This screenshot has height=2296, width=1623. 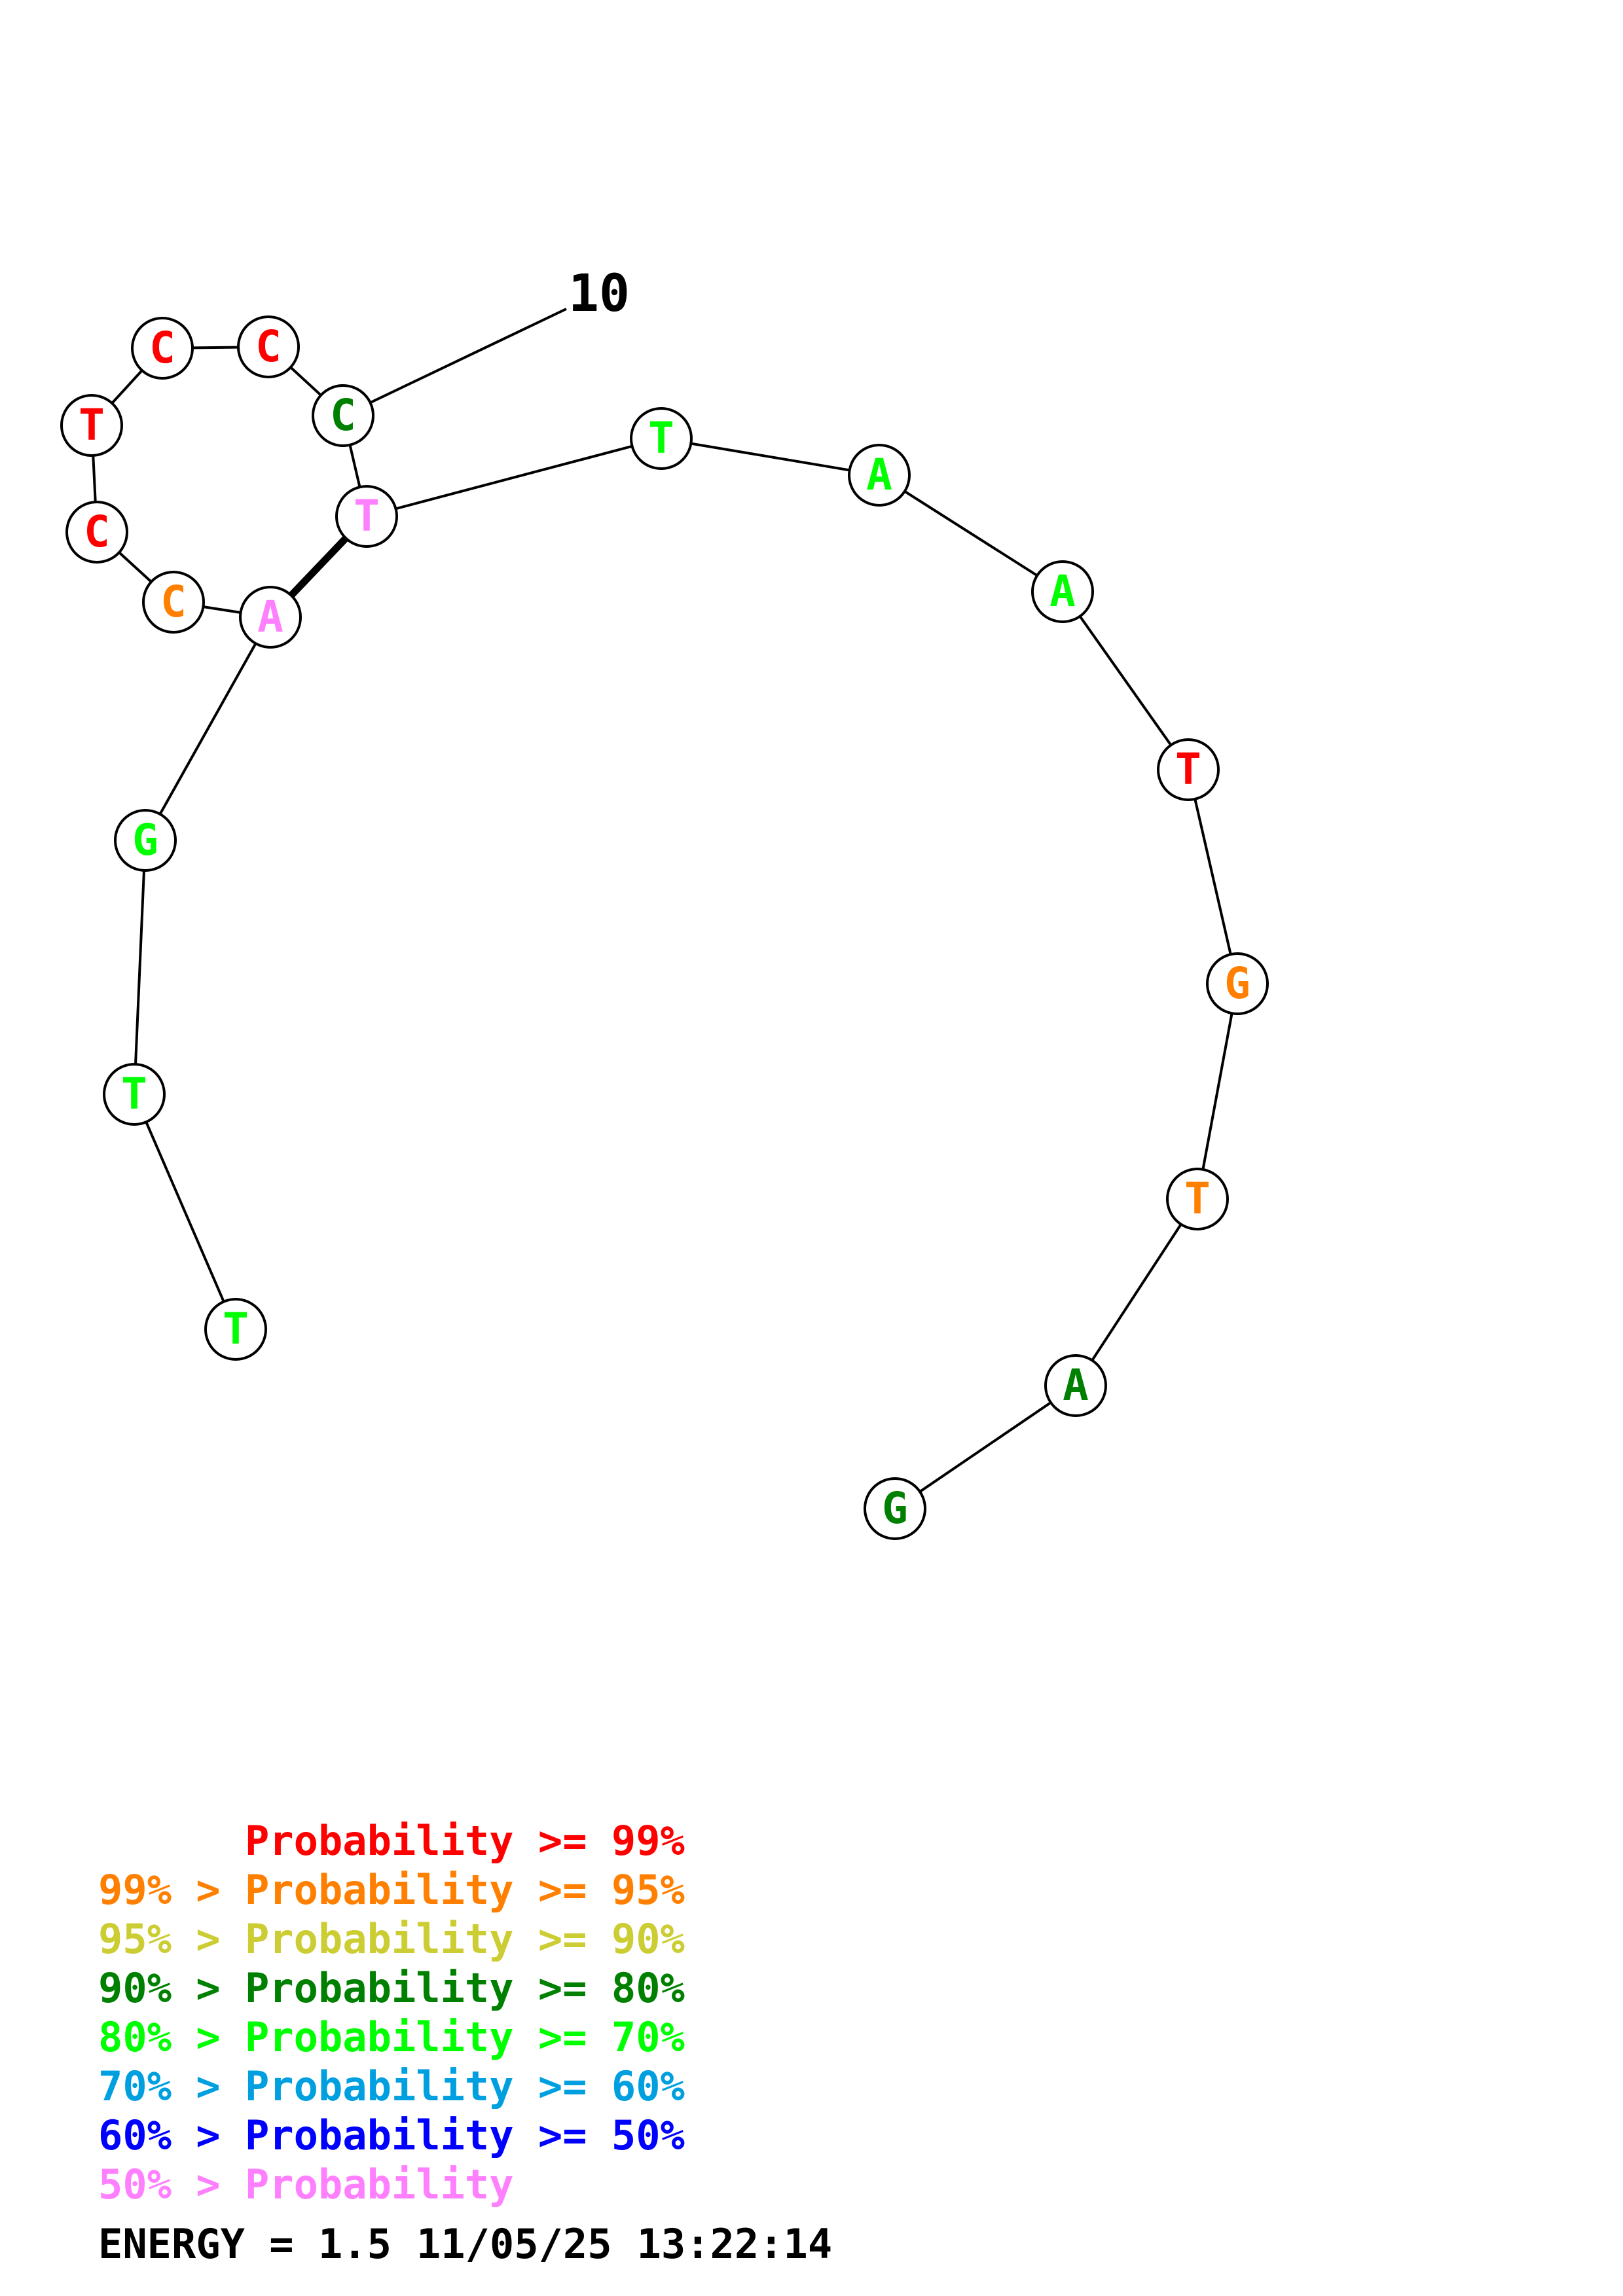 I want to click on nucleotide-9: T, so click(x=366, y=516).